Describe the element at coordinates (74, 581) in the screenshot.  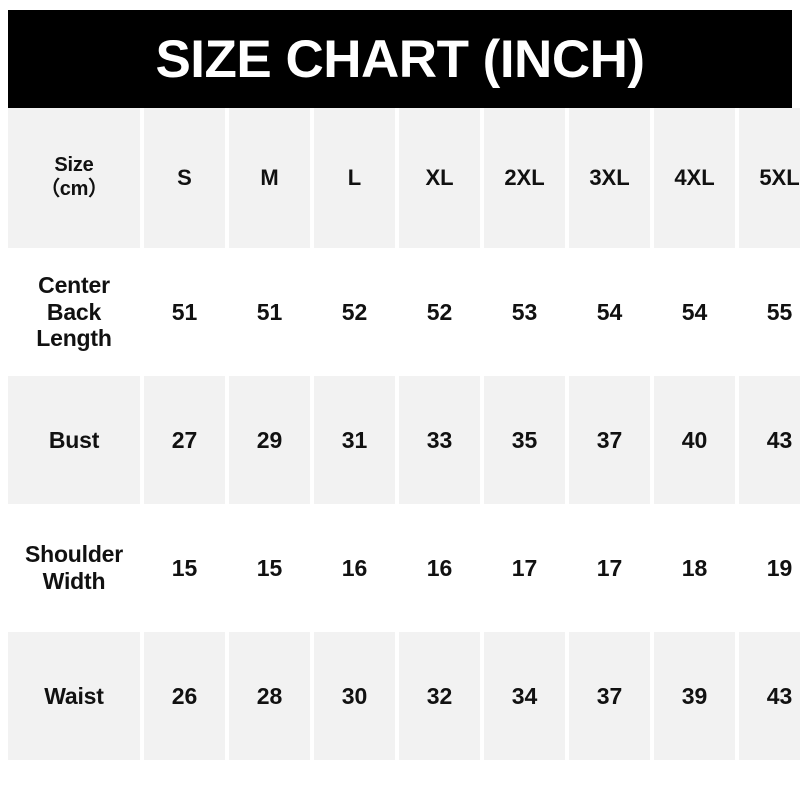
I see `row-label-line: Width` at that location.